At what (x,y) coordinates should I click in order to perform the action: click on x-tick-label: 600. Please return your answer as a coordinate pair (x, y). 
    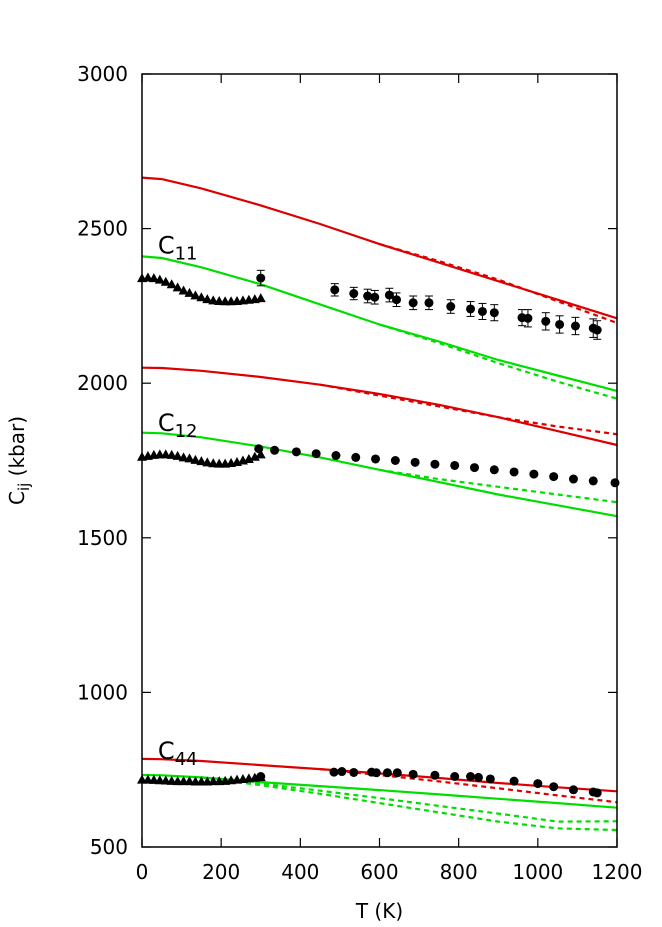
    Looking at the image, I should click on (379, 872).